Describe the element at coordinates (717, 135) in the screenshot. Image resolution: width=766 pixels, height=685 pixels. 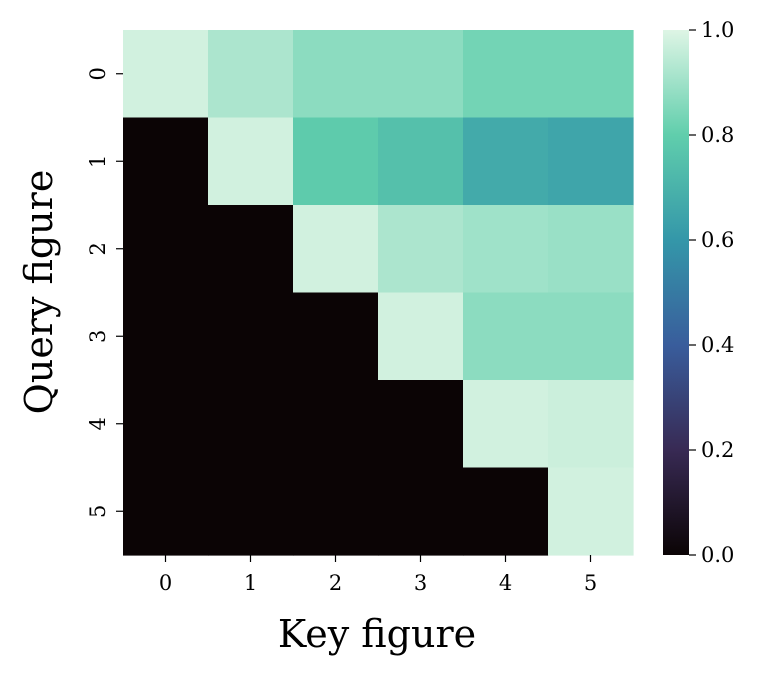
I see `colorbar-tick-label: 0.8` at that location.